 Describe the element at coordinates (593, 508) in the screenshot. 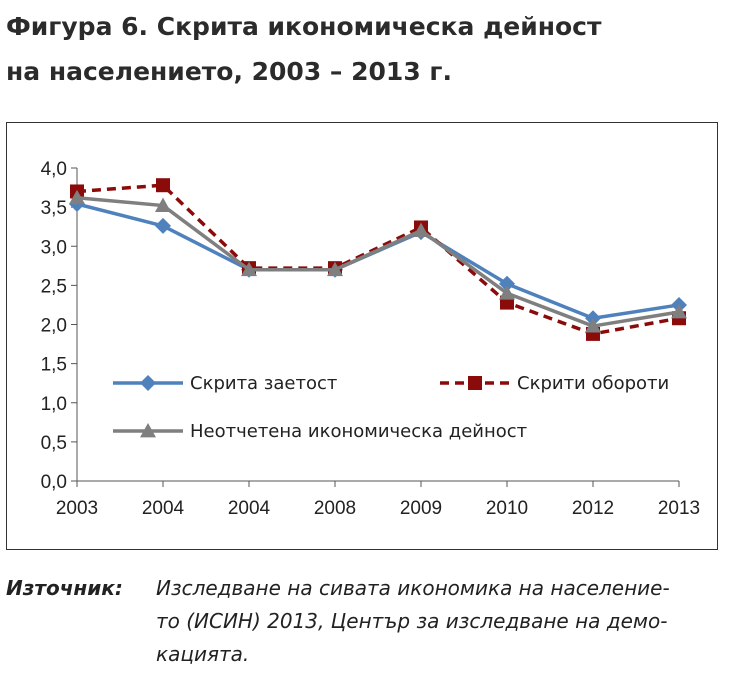

I see `x-tick-label: 2012` at that location.